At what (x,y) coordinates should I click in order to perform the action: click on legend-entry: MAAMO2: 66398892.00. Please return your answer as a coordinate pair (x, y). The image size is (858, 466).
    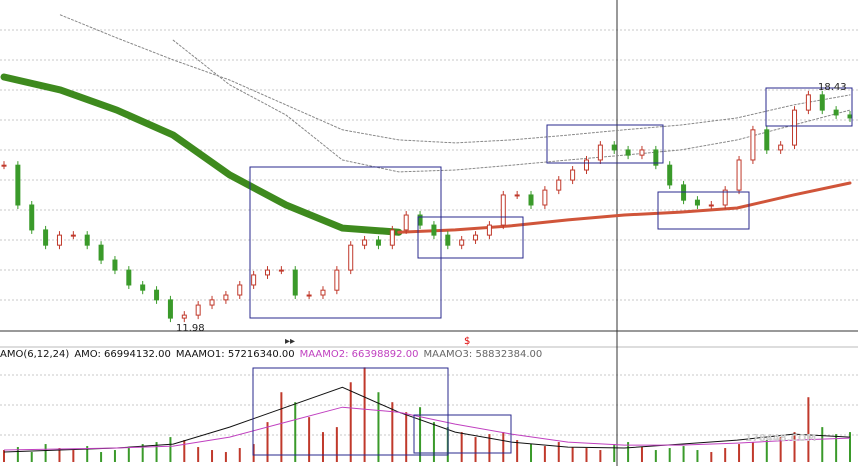
    Looking at the image, I should click on (359, 354).